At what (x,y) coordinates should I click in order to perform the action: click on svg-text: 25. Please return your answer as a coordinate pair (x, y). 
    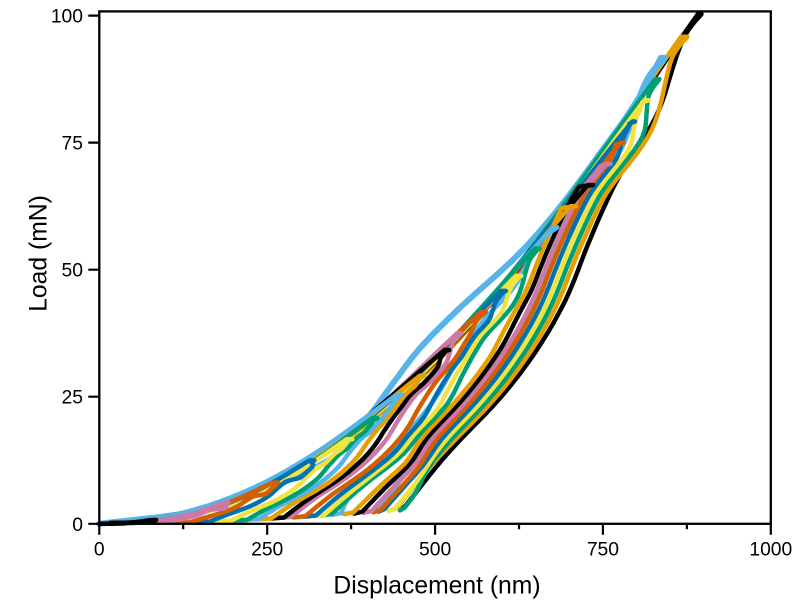
    Looking at the image, I should click on (72, 398).